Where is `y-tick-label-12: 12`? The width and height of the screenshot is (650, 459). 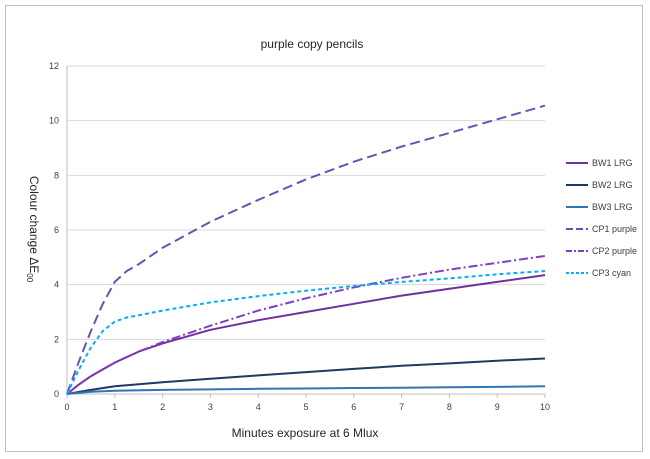
y-tick-label-12: 12 is located at coordinates (54, 66).